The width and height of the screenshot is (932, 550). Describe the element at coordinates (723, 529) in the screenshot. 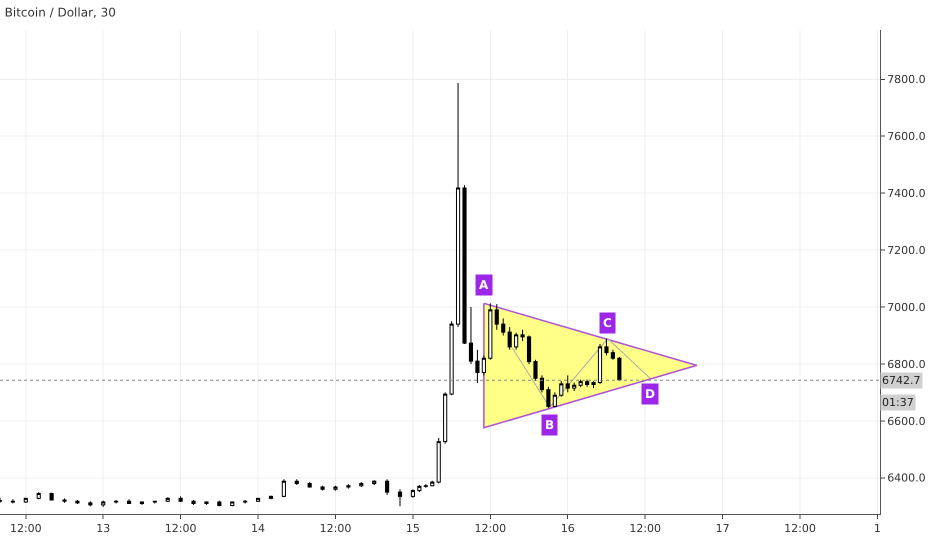

I see `x-tick-label: 17` at that location.